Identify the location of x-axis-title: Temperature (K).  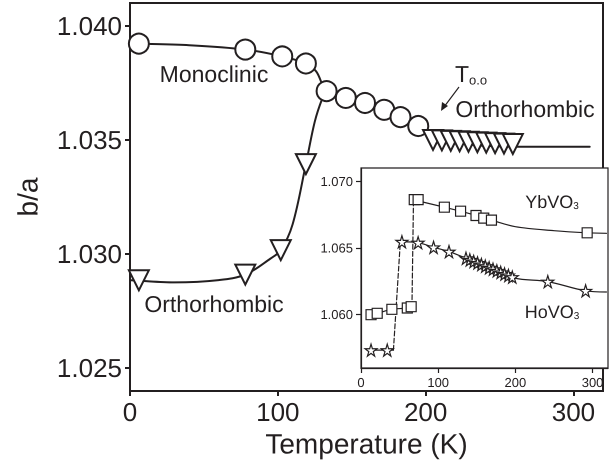
(366, 444).